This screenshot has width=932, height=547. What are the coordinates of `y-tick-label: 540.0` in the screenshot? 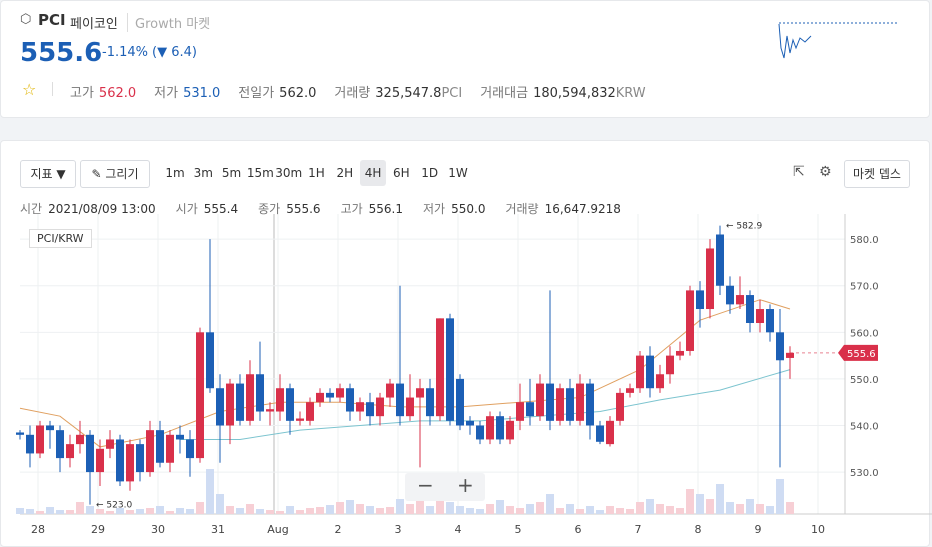 It's located at (864, 426).